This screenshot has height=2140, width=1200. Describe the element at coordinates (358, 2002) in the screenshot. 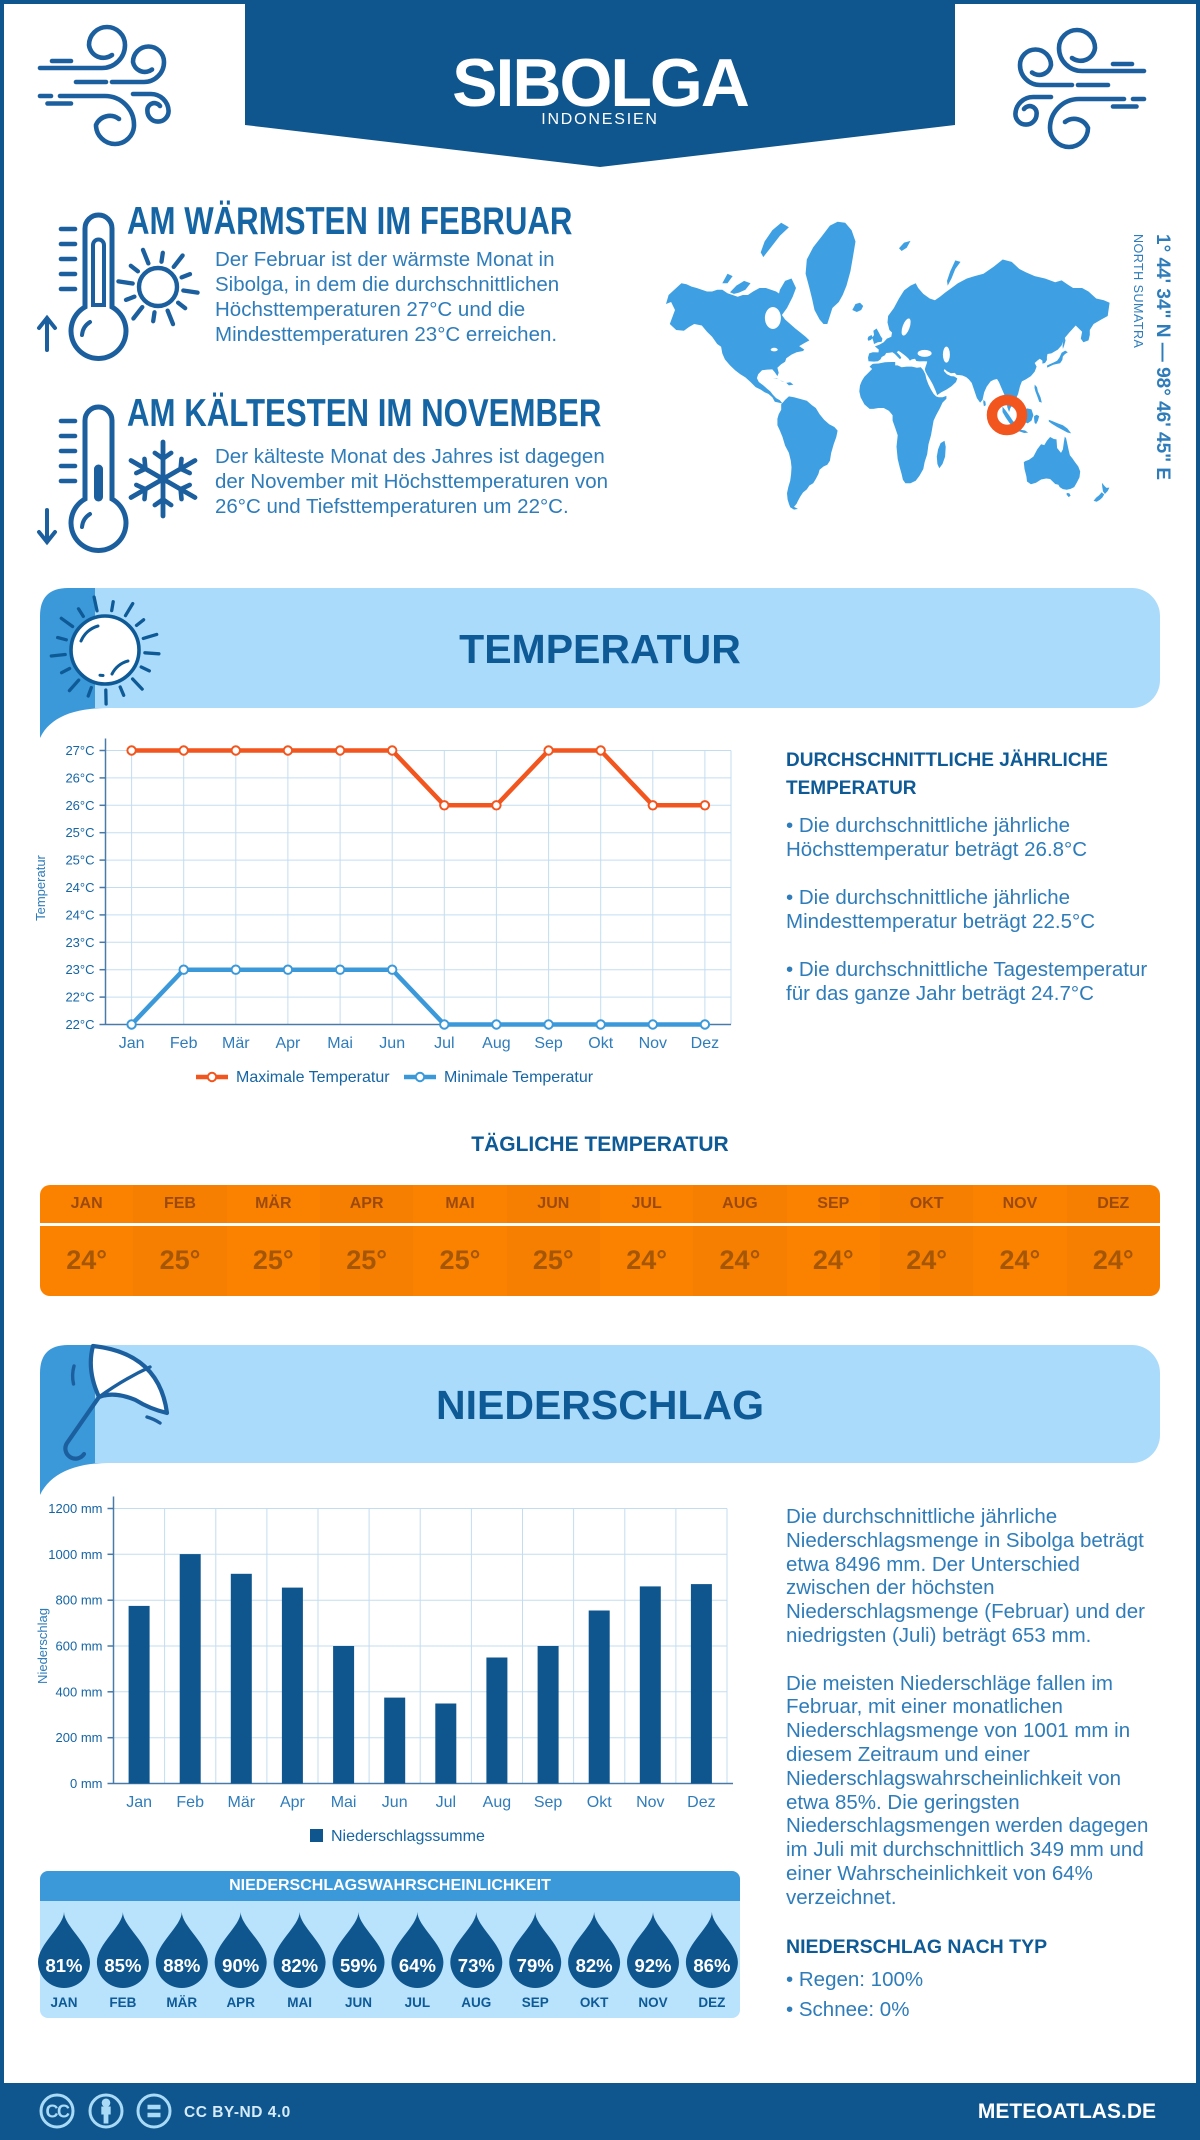

I see `svg-text: JUN` at that location.